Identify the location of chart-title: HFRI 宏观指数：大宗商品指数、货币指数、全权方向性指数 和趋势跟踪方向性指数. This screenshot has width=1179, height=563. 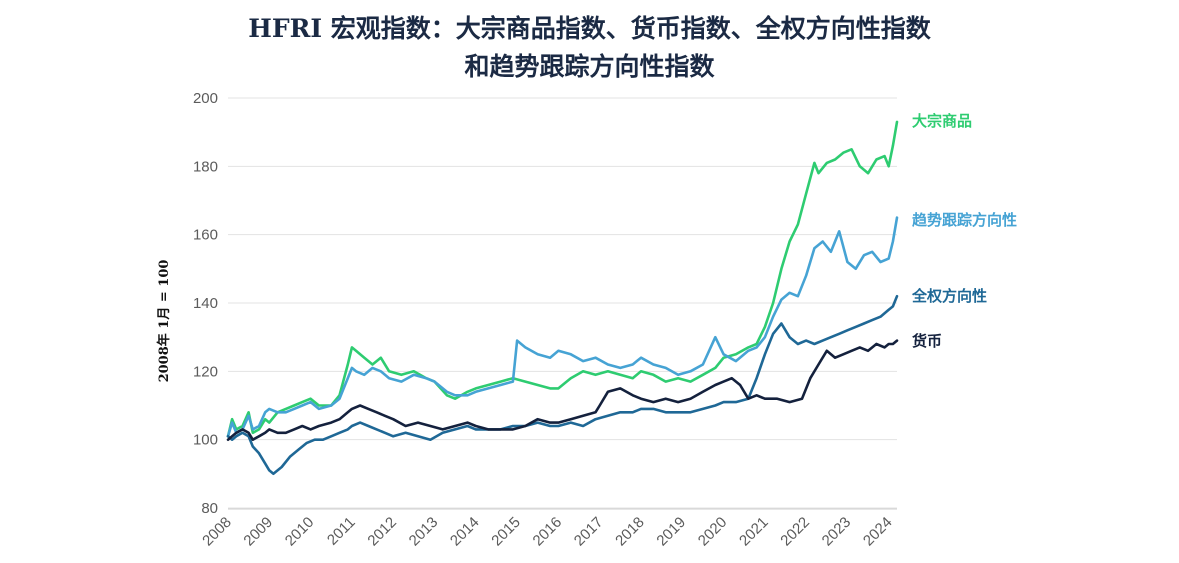
(589, 48).